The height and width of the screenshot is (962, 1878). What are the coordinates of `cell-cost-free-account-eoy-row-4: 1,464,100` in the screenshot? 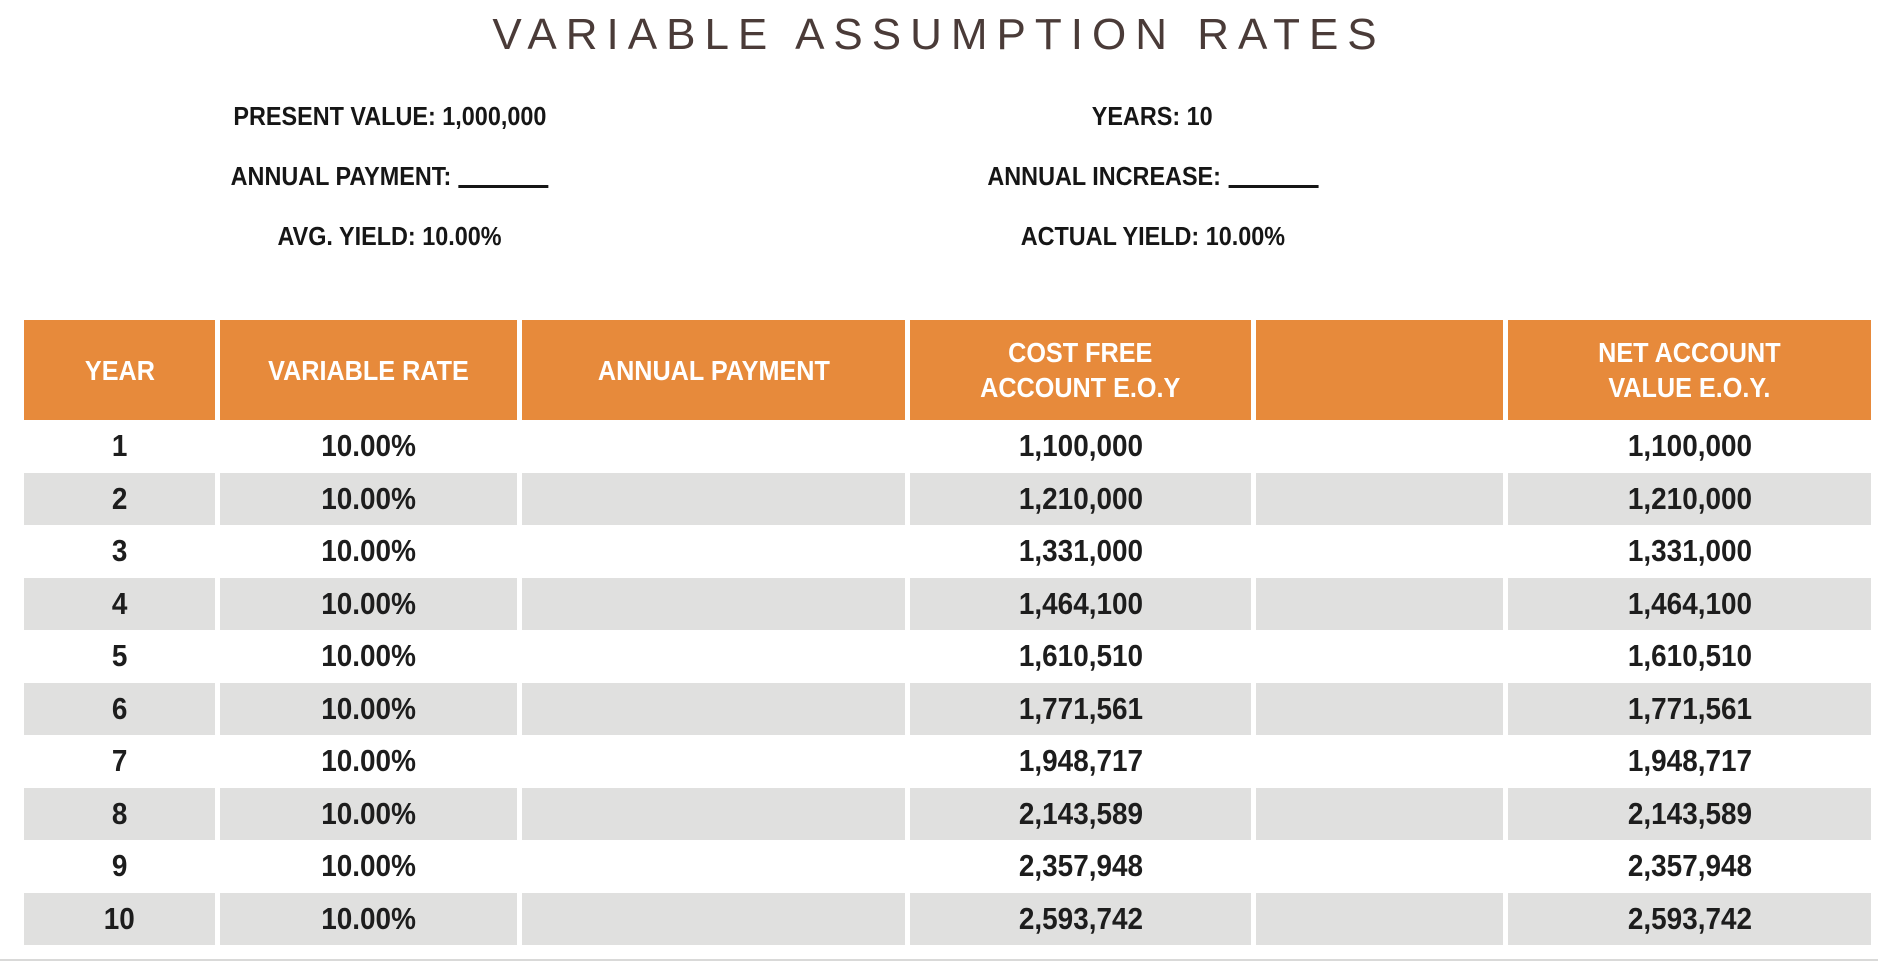 It's located at (1080, 603).